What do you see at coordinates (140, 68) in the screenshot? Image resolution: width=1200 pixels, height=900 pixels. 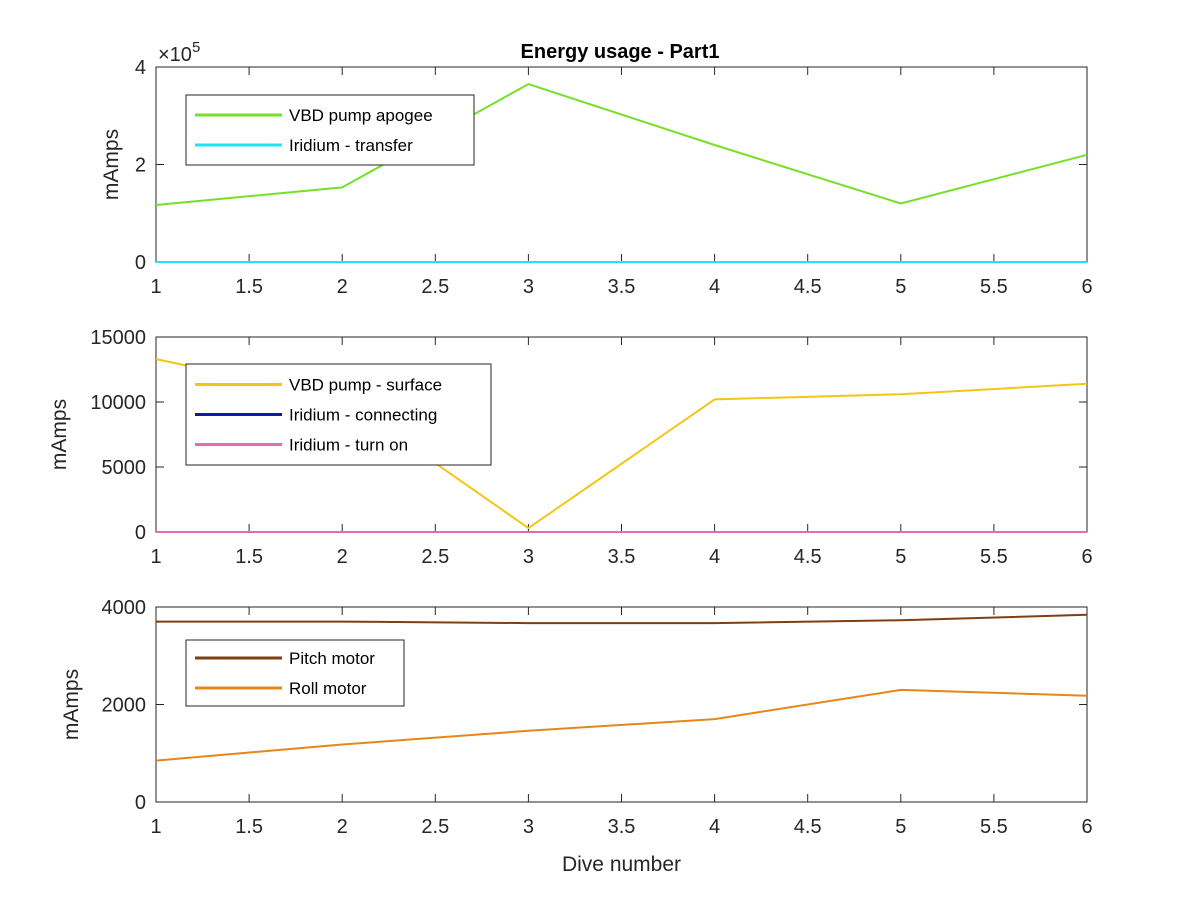 I see `y-tick-label: 4` at bounding box center [140, 68].